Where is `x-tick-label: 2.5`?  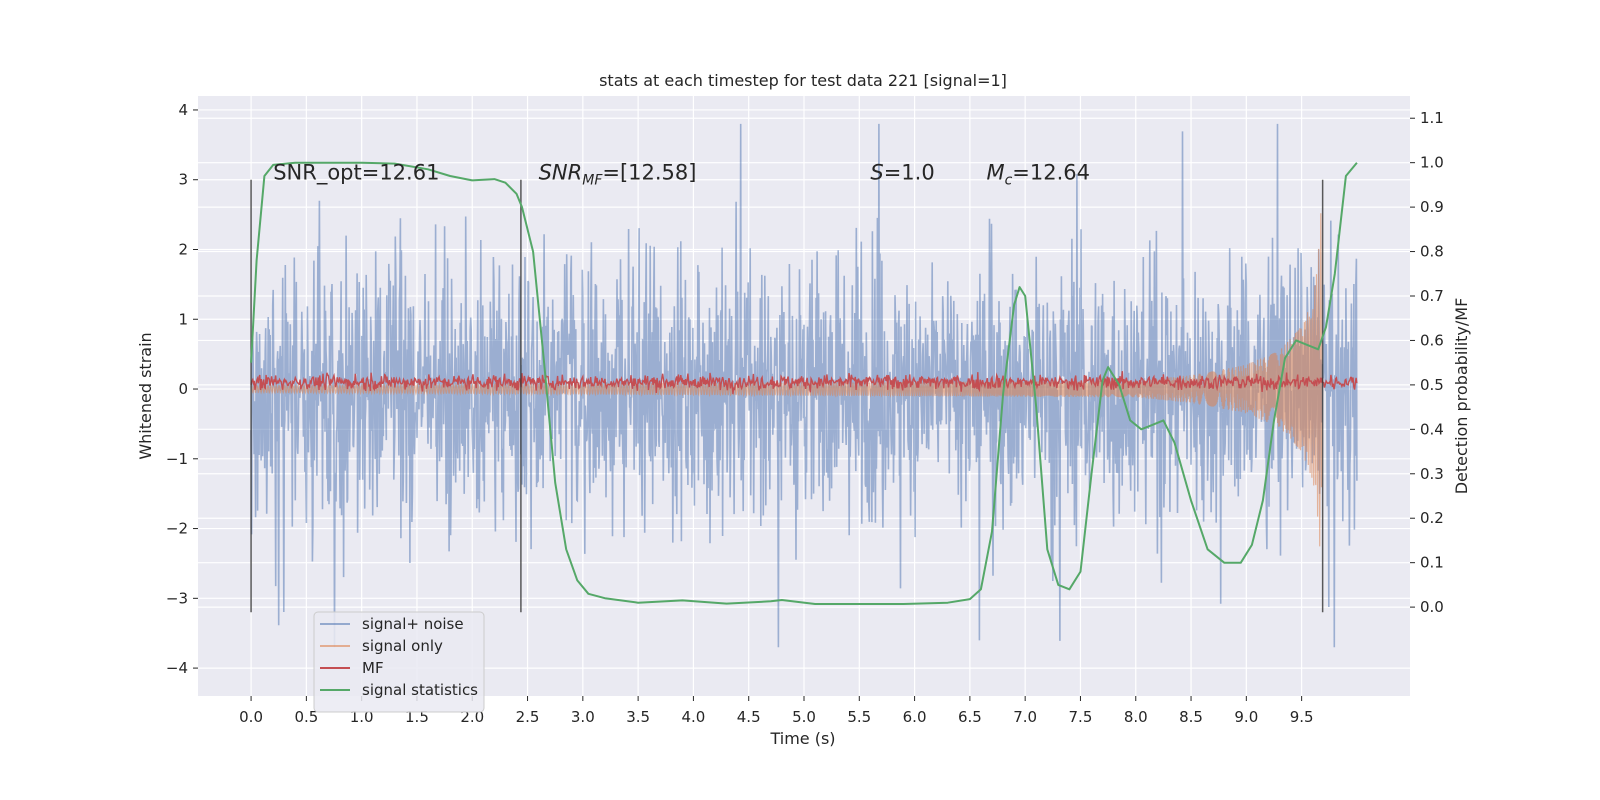 x-tick-label: 2.5 is located at coordinates (528, 717).